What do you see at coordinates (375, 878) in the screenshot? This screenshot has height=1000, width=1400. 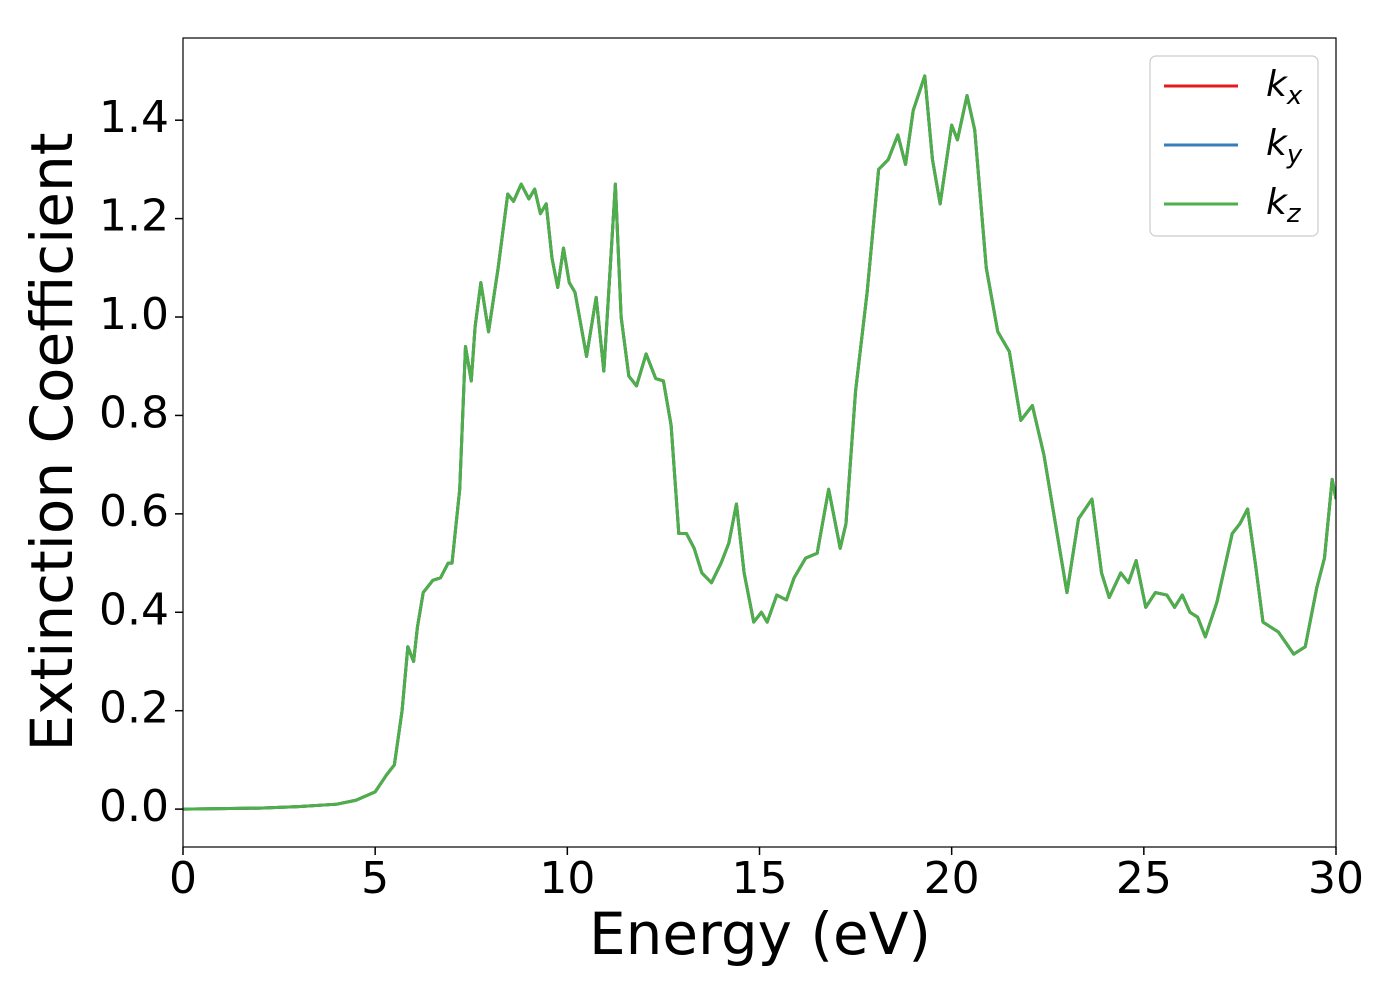 I see `x-tick-label: 5` at bounding box center [375, 878].